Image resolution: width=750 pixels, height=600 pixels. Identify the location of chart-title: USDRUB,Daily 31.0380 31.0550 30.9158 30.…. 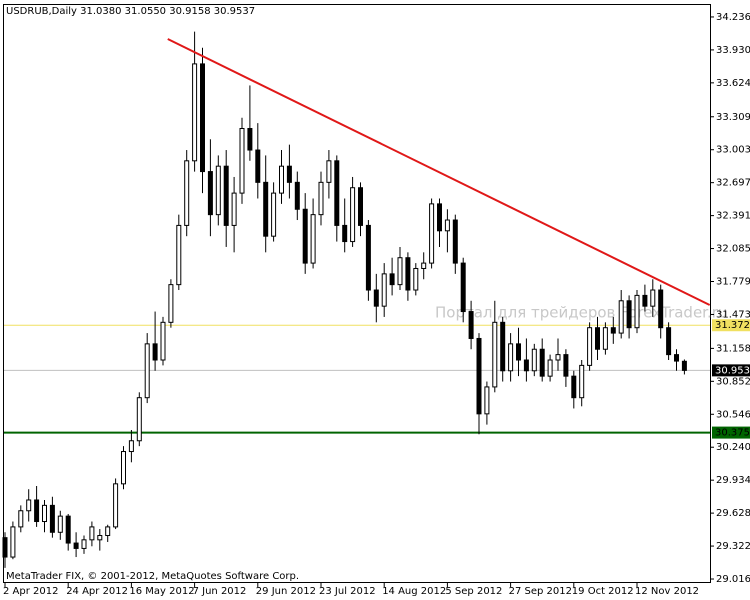
(130, 11).